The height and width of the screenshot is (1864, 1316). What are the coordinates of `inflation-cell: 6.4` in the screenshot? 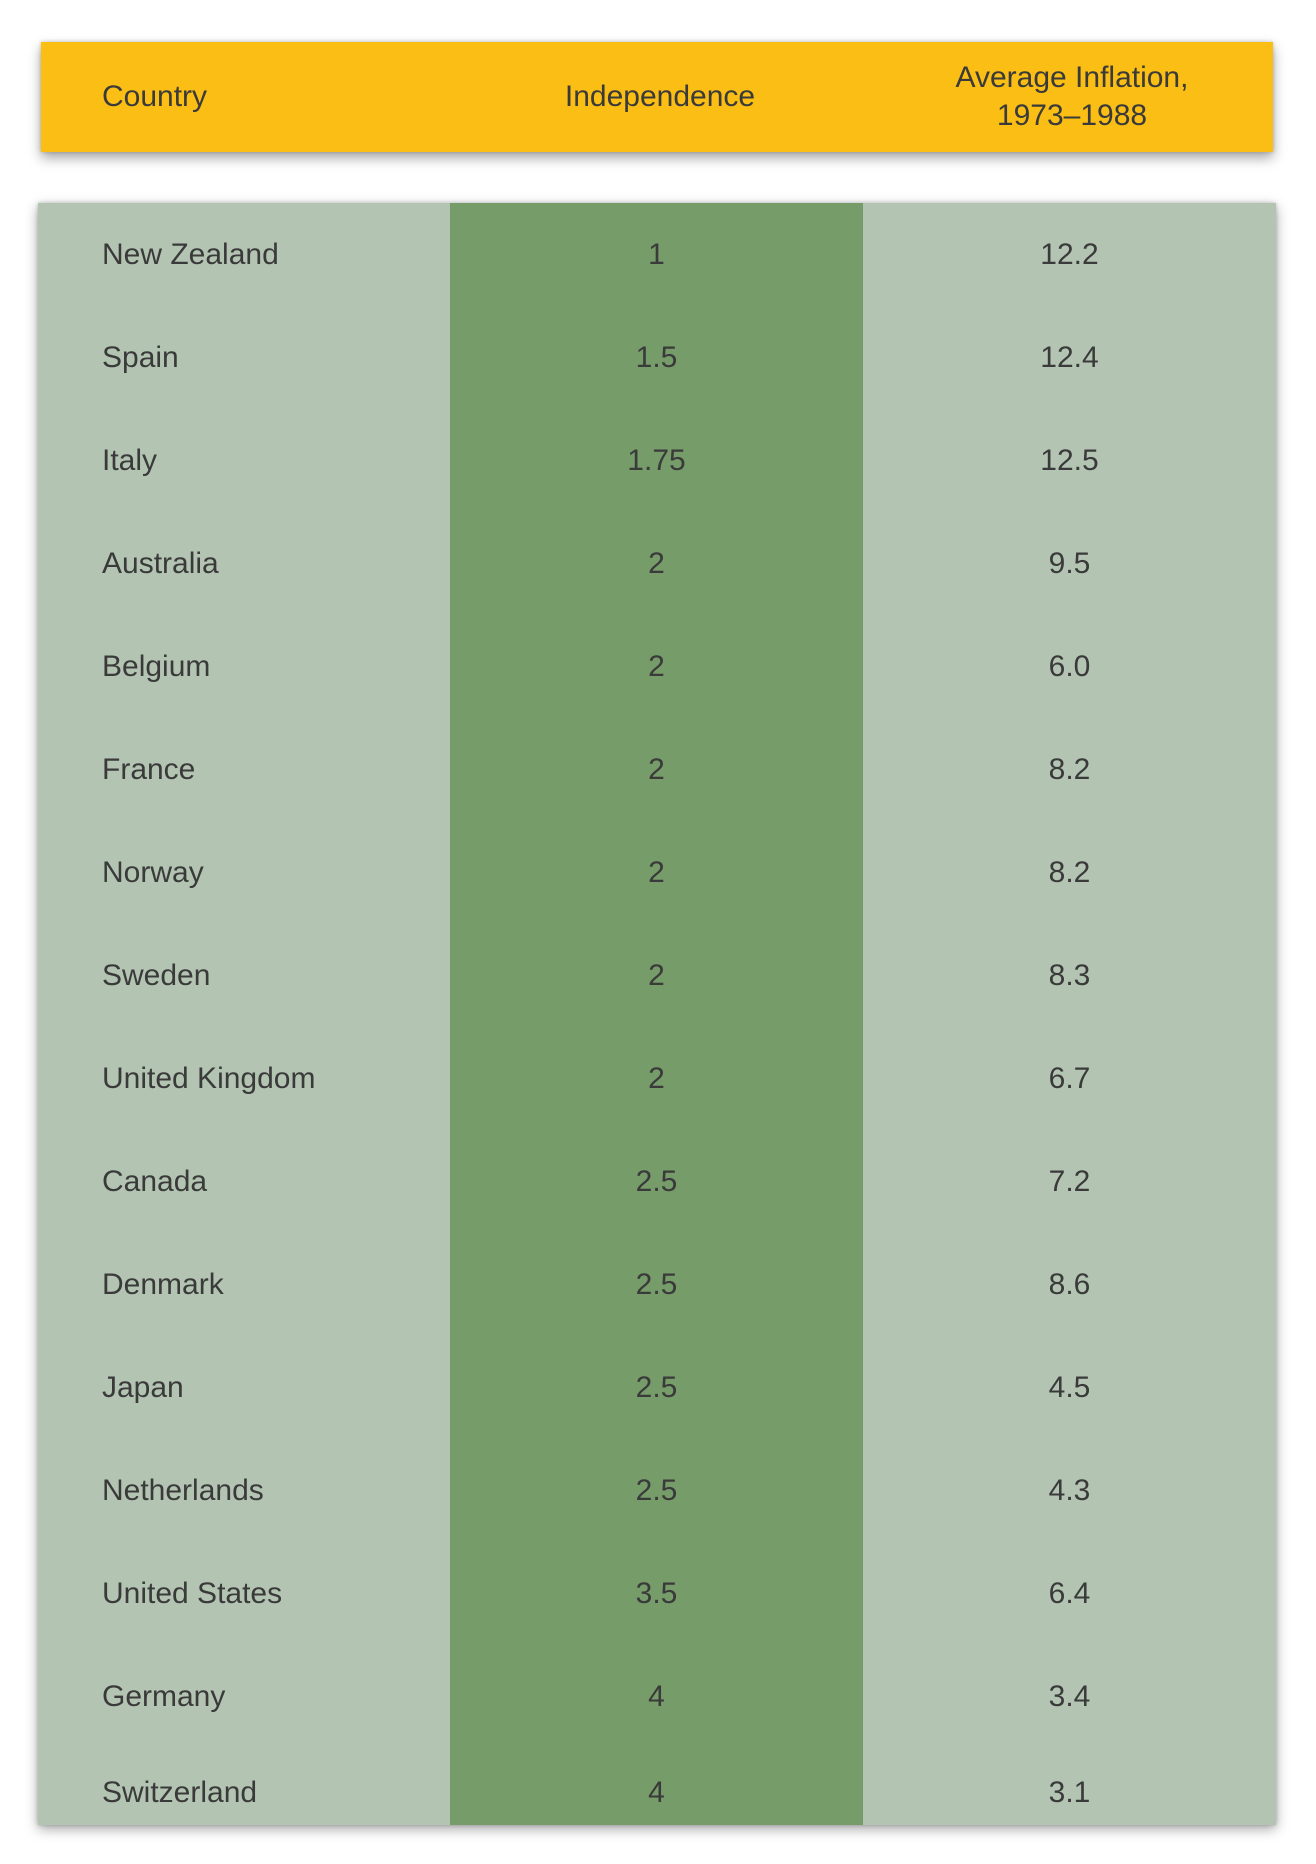 It's located at (1069, 1593).